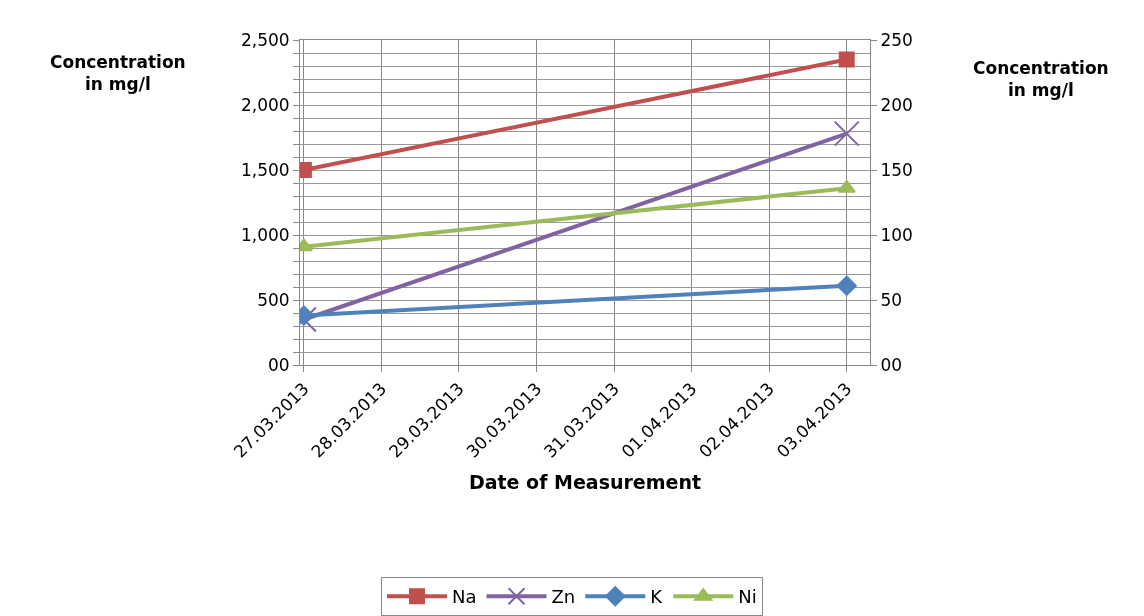 This screenshot has width=1144, height=616. Describe the element at coordinates (273, 299) in the screenshot. I see `y-tick-label: 500` at that location.